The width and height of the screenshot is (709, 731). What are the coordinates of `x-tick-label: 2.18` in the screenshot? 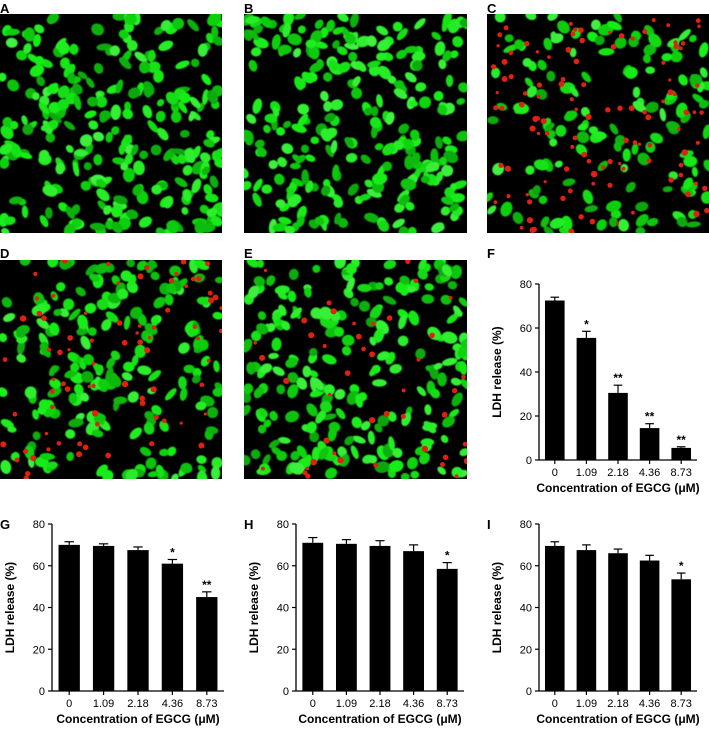 It's located at (379, 704).